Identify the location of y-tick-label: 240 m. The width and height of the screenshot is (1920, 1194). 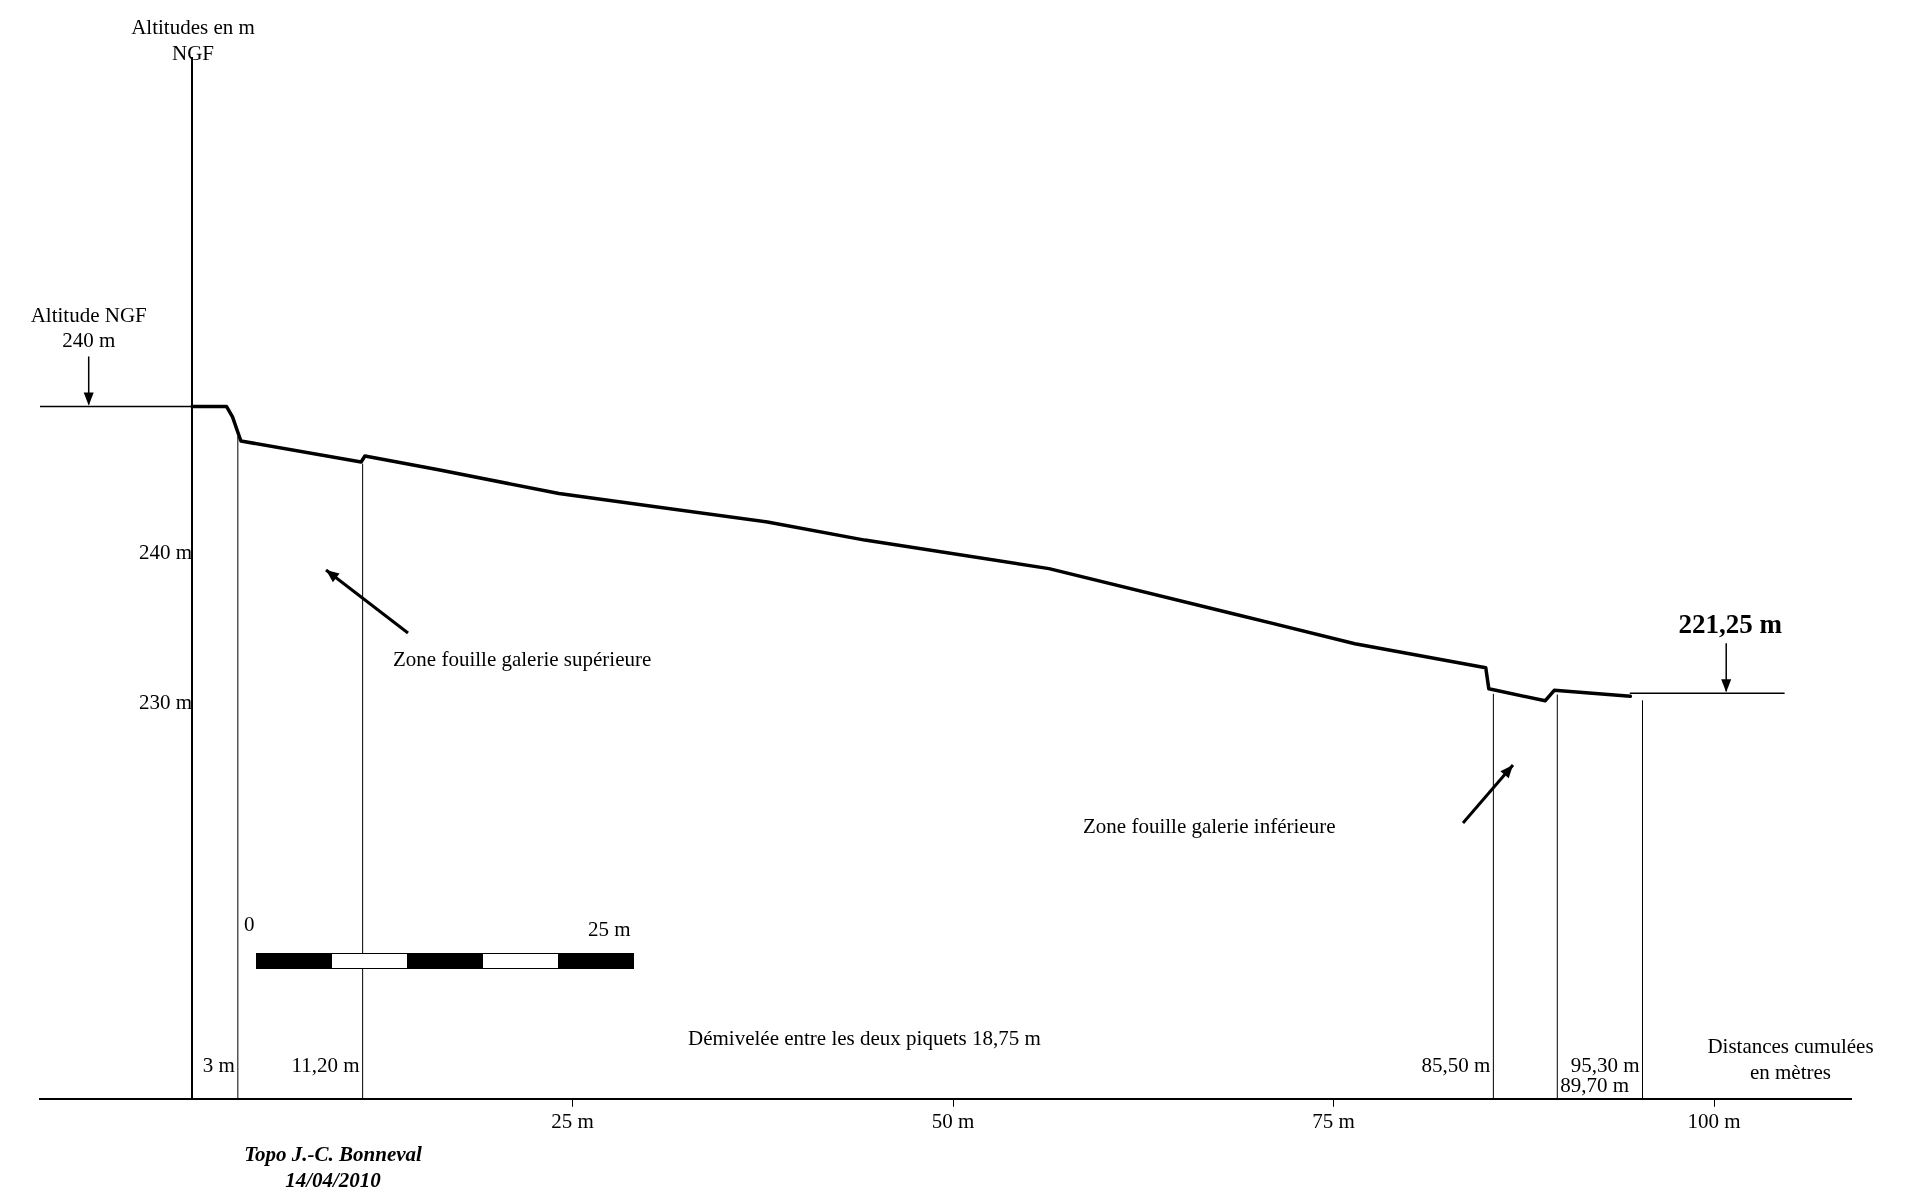
(166, 552).